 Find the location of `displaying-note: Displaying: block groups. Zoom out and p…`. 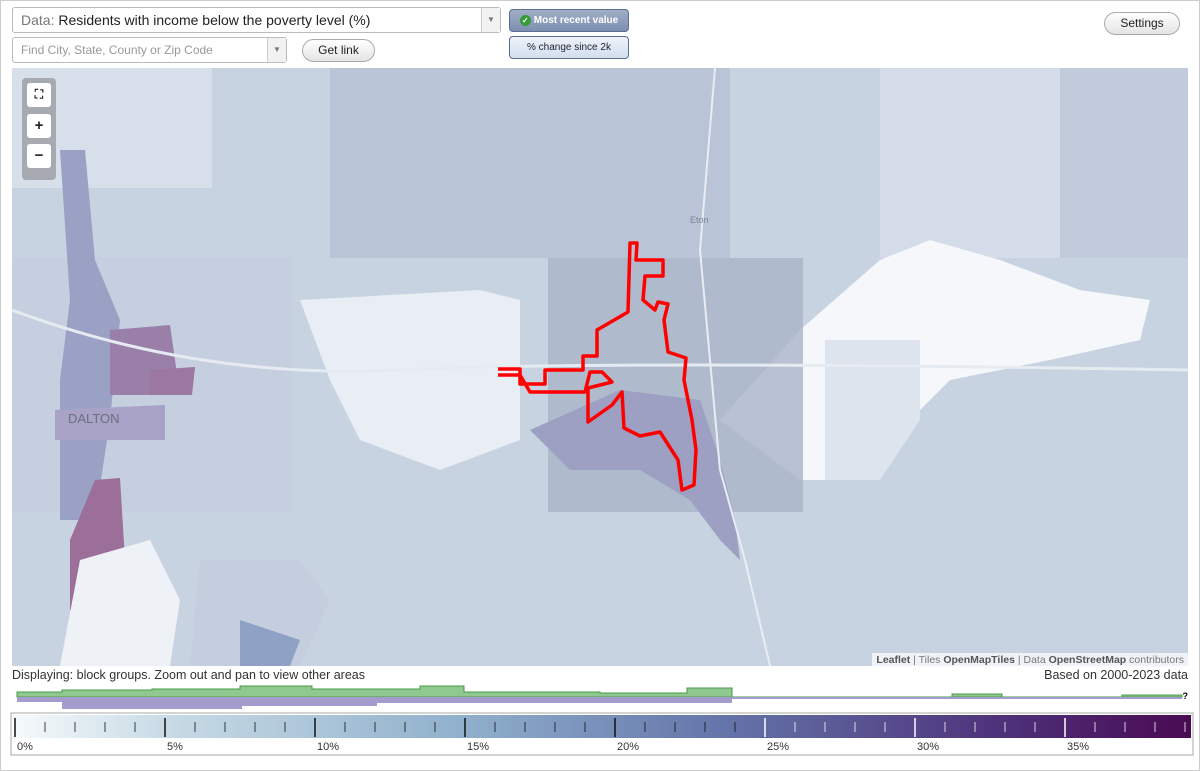

displaying-note: Displaying: block groups. Zoom out and p… is located at coordinates (188, 675).